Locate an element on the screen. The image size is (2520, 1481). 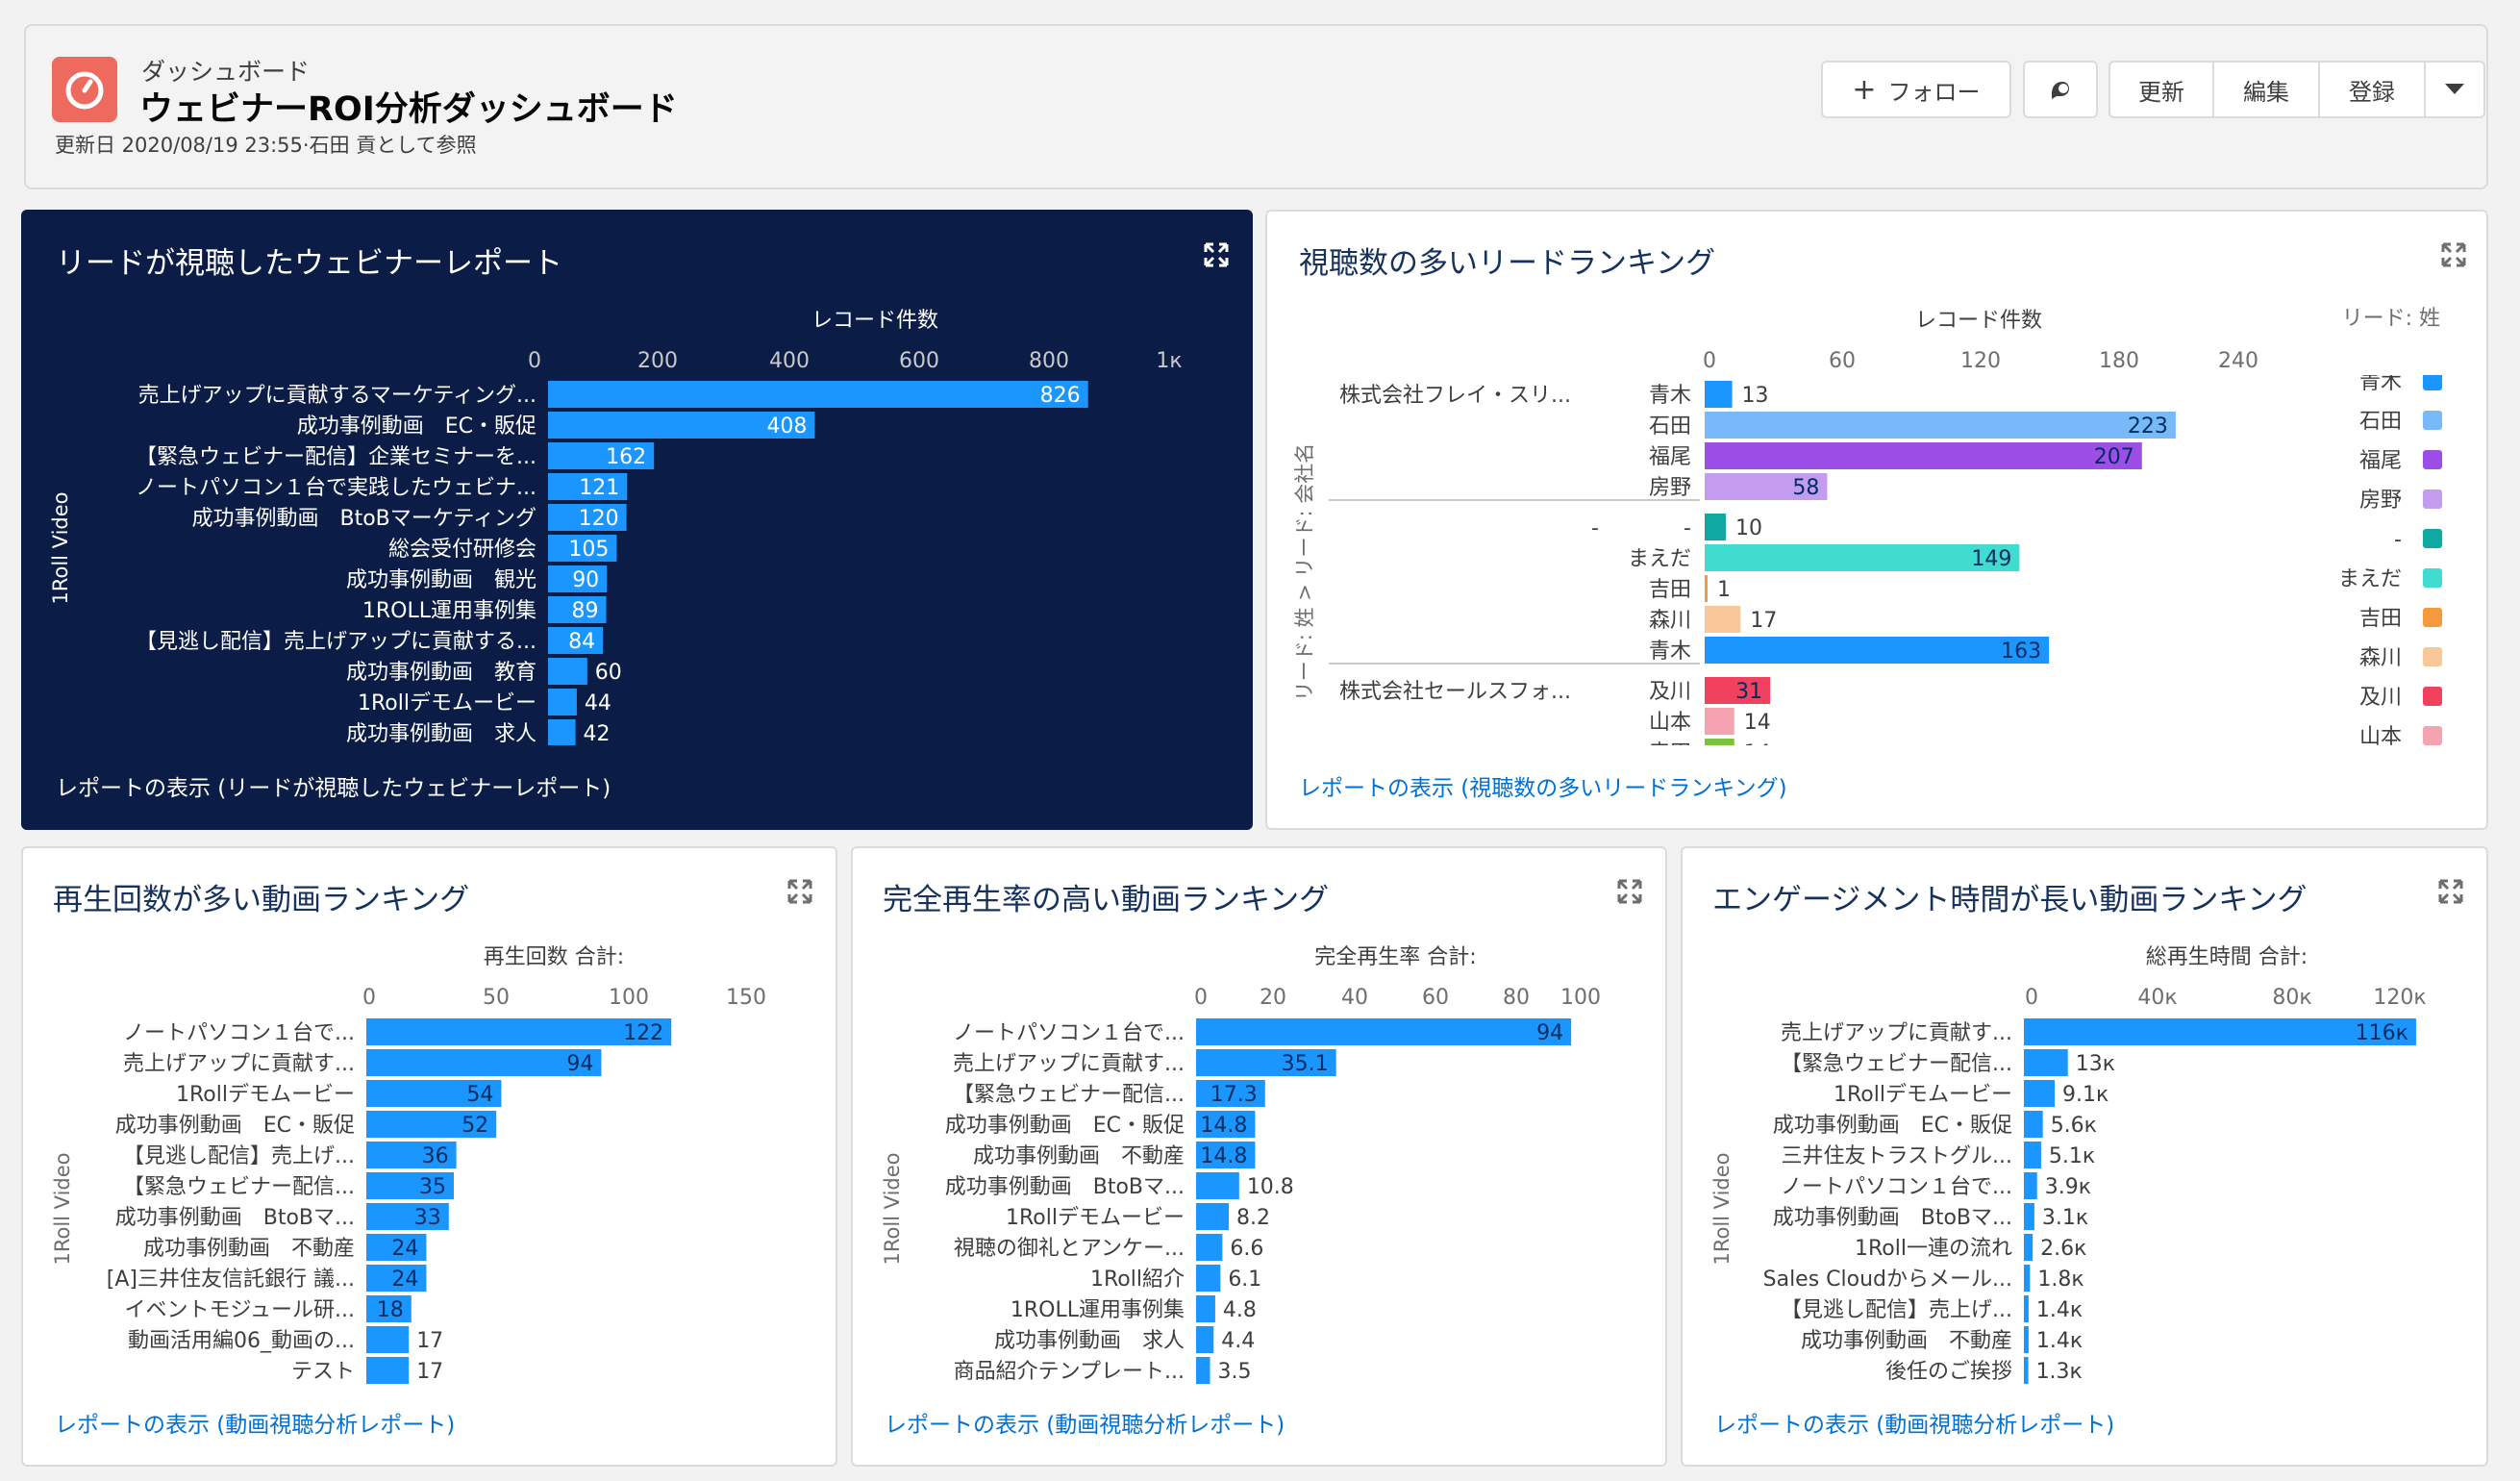
view-report-link: レポートの表示 (リードが視聴したウェビナーレポート) is located at coordinates (333, 788).